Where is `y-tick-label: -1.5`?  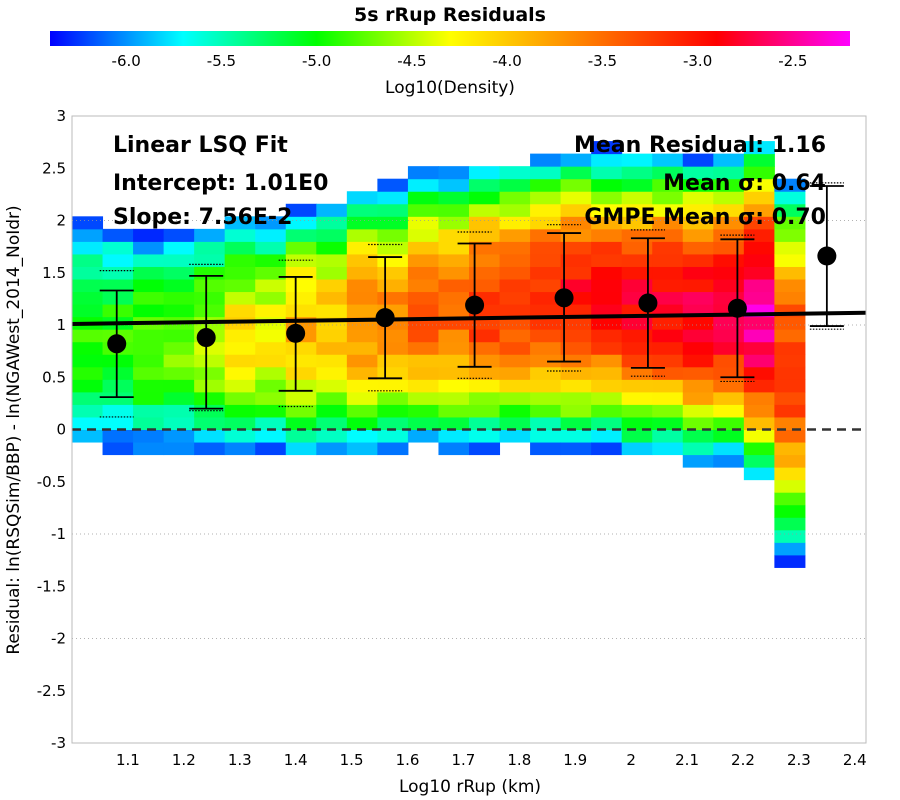 y-tick-label: -1.5 is located at coordinates (51, 586).